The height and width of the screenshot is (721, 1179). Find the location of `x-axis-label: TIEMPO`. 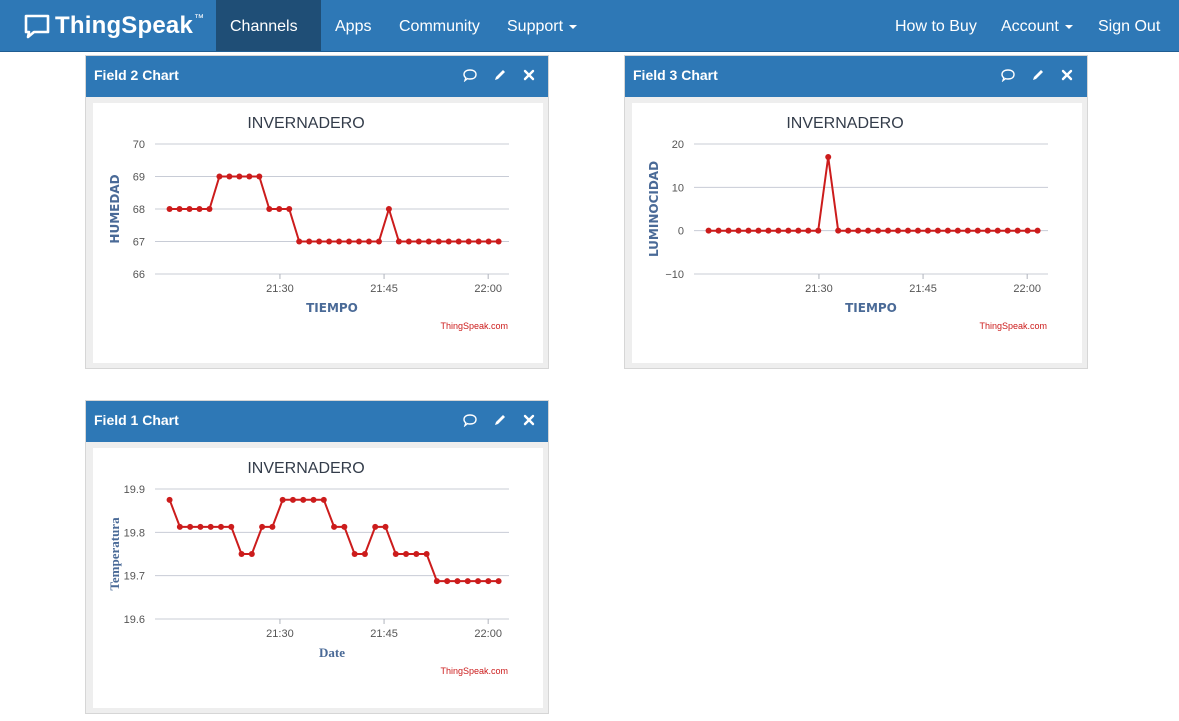

x-axis-label: TIEMPO is located at coordinates (332, 308).